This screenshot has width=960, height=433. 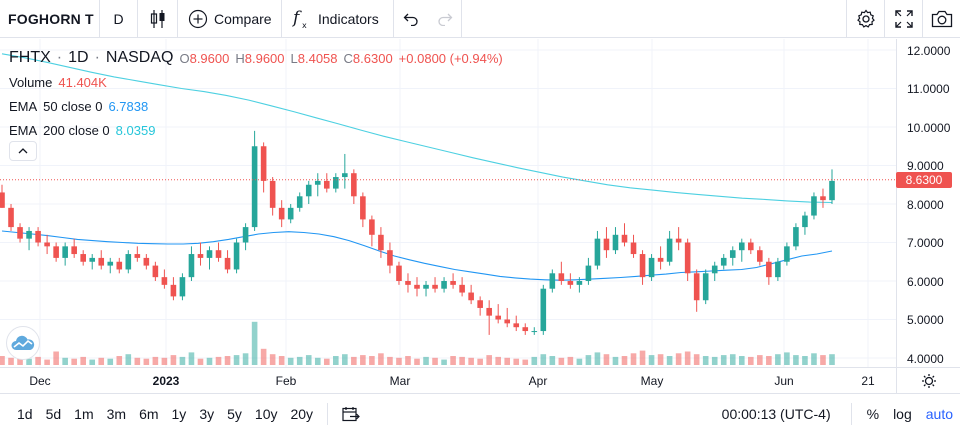 I want to click on tradingview-logo, so click(x=23, y=343).